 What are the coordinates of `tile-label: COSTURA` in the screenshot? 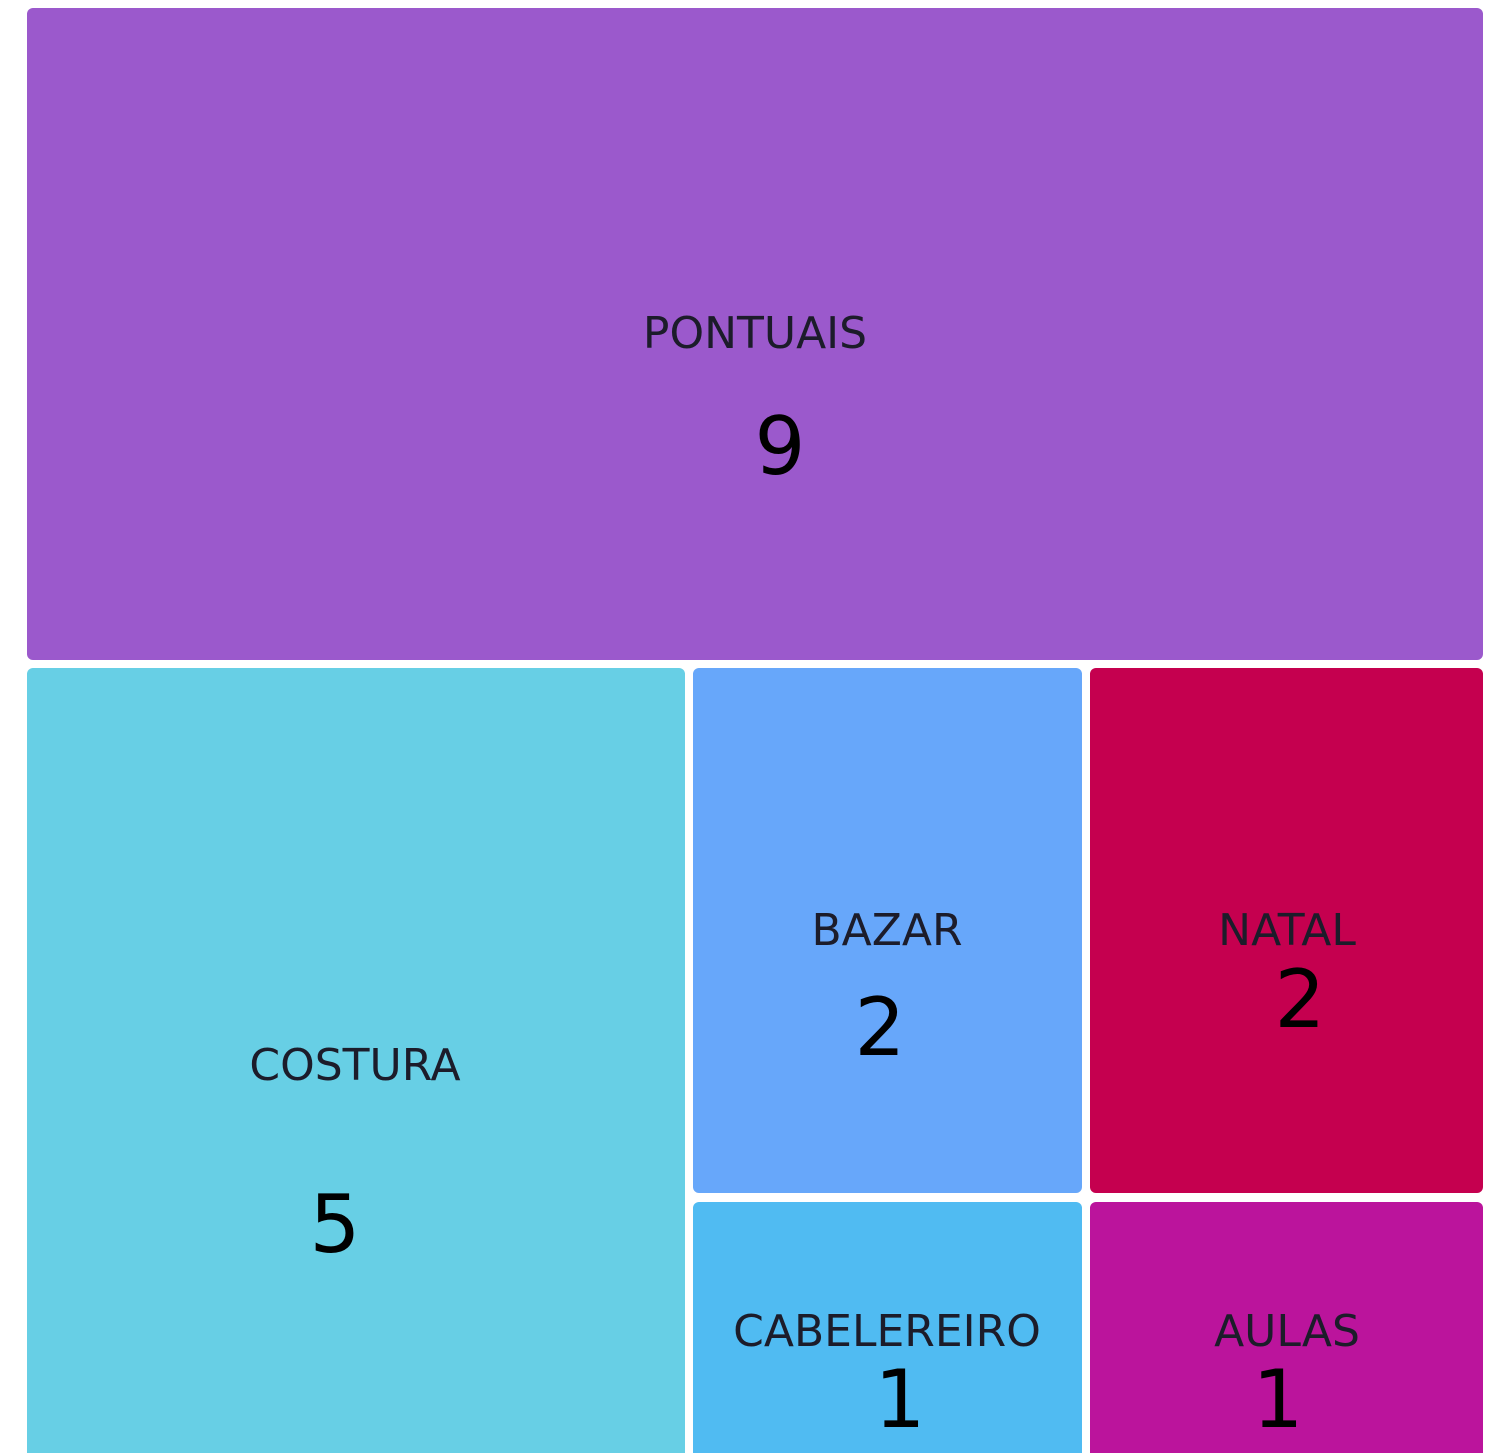 It's located at (354, 1065).